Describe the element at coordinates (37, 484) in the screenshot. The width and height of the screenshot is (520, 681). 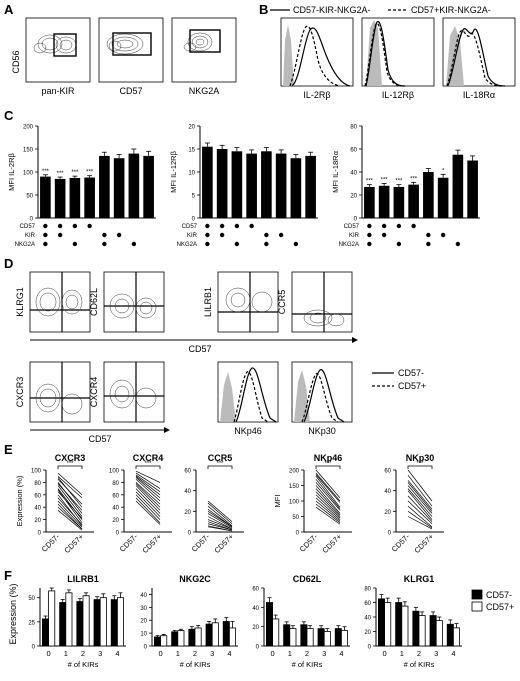
I see `e-ytick-label-0: 80` at that location.